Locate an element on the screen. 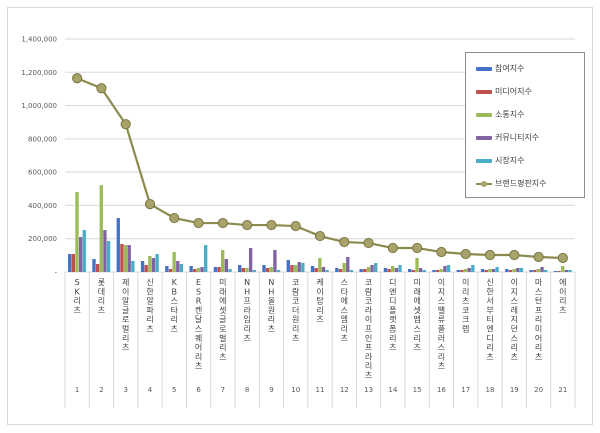 The width and height of the screenshot is (600, 433). x-category-label: 한 is located at coordinates (150, 291).